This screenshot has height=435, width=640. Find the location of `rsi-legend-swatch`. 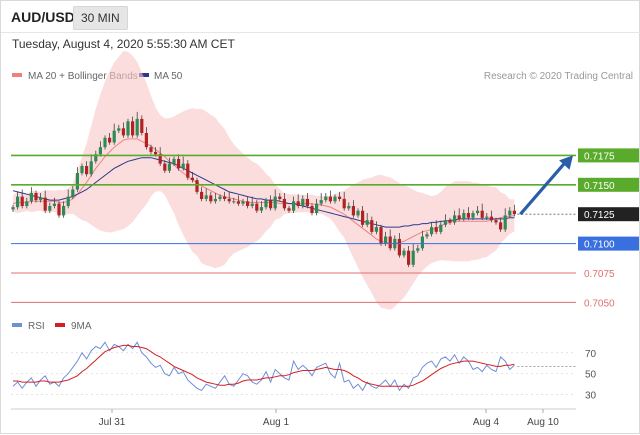

rsi-legend-swatch is located at coordinates (17, 325).